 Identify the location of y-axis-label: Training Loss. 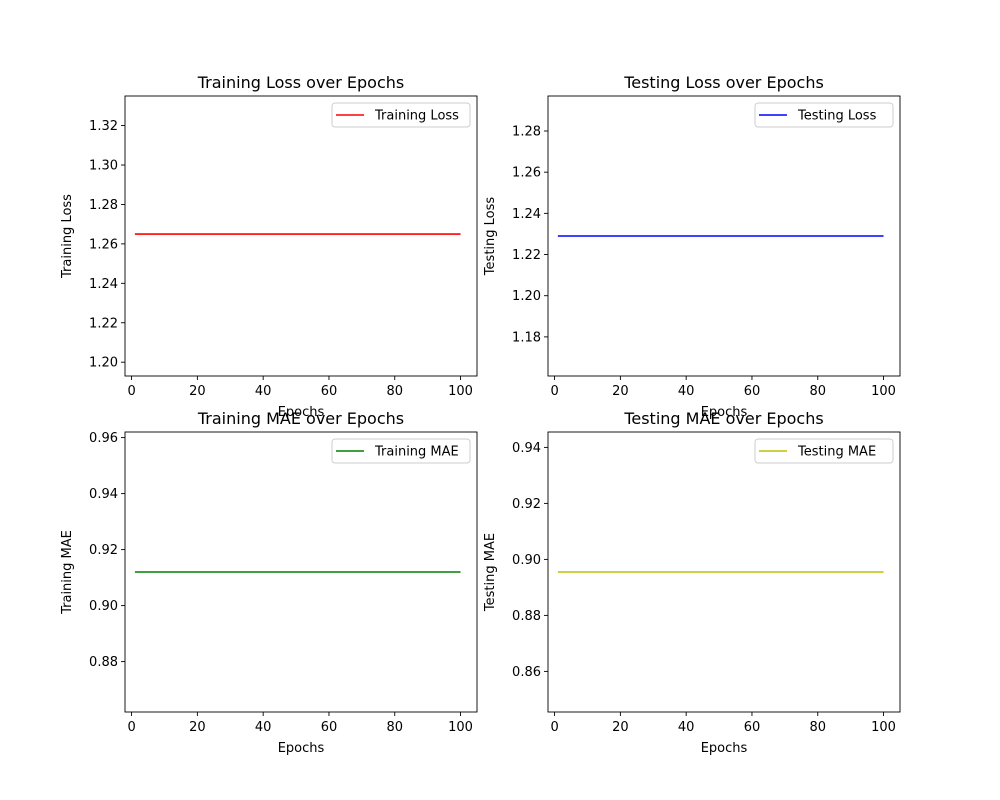
(67, 236).